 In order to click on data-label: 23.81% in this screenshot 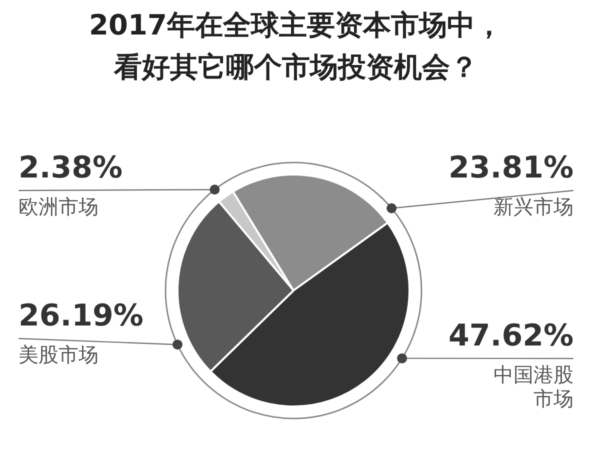, I will do `click(511, 168)`.